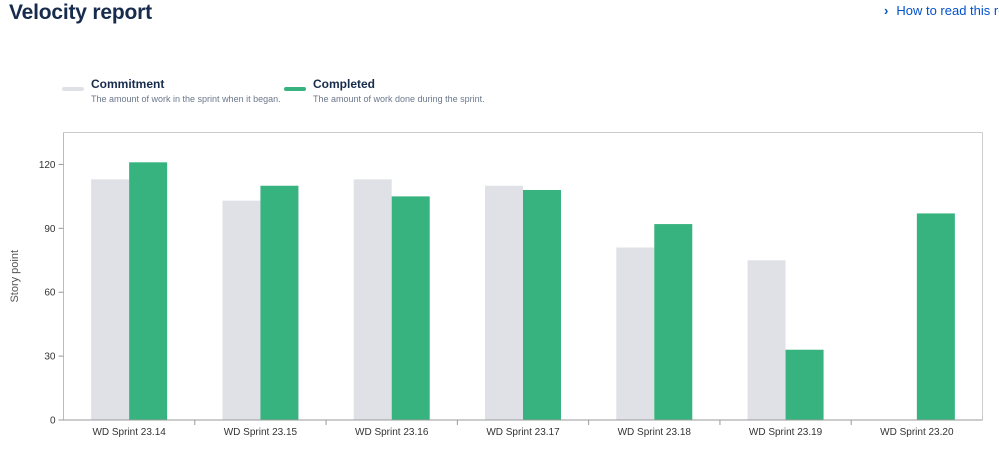  What do you see at coordinates (53, 421) in the screenshot?
I see `y-tick-label: 0` at bounding box center [53, 421].